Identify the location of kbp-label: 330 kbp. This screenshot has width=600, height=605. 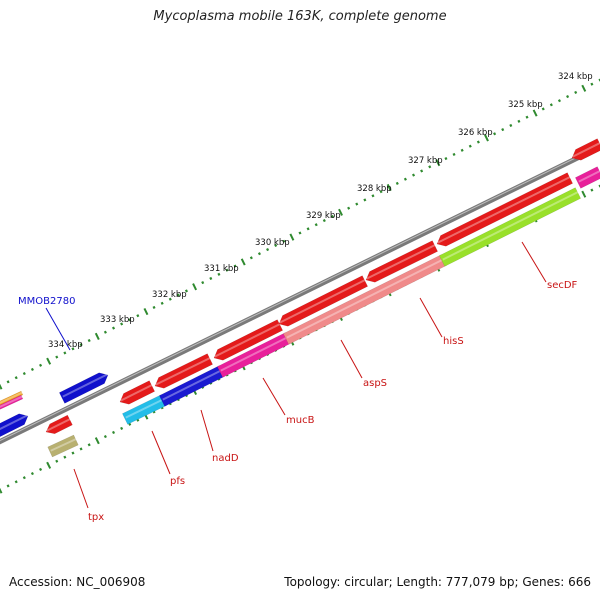
(272, 243).